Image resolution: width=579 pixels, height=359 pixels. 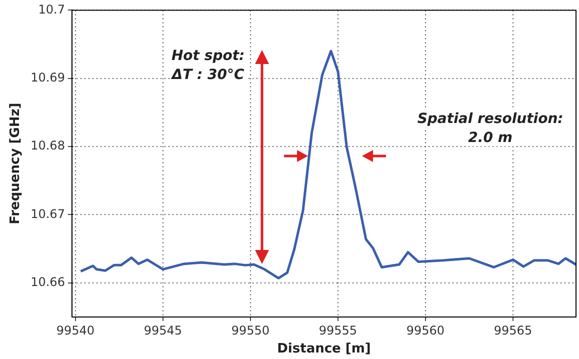 What do you see at coordinates (47, 282) in the screenshot?
I see `y-tick-label: 10.66` at bounding box center [47, 282].